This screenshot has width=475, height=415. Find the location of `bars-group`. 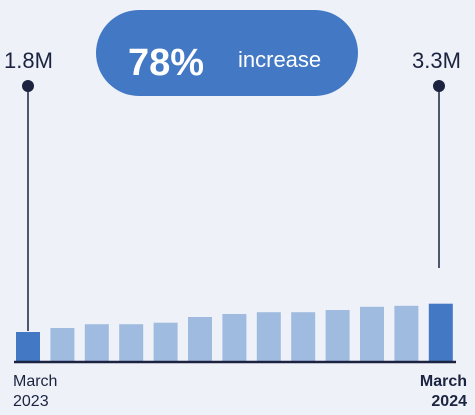

bars-group is located at coordinates (234, 332).